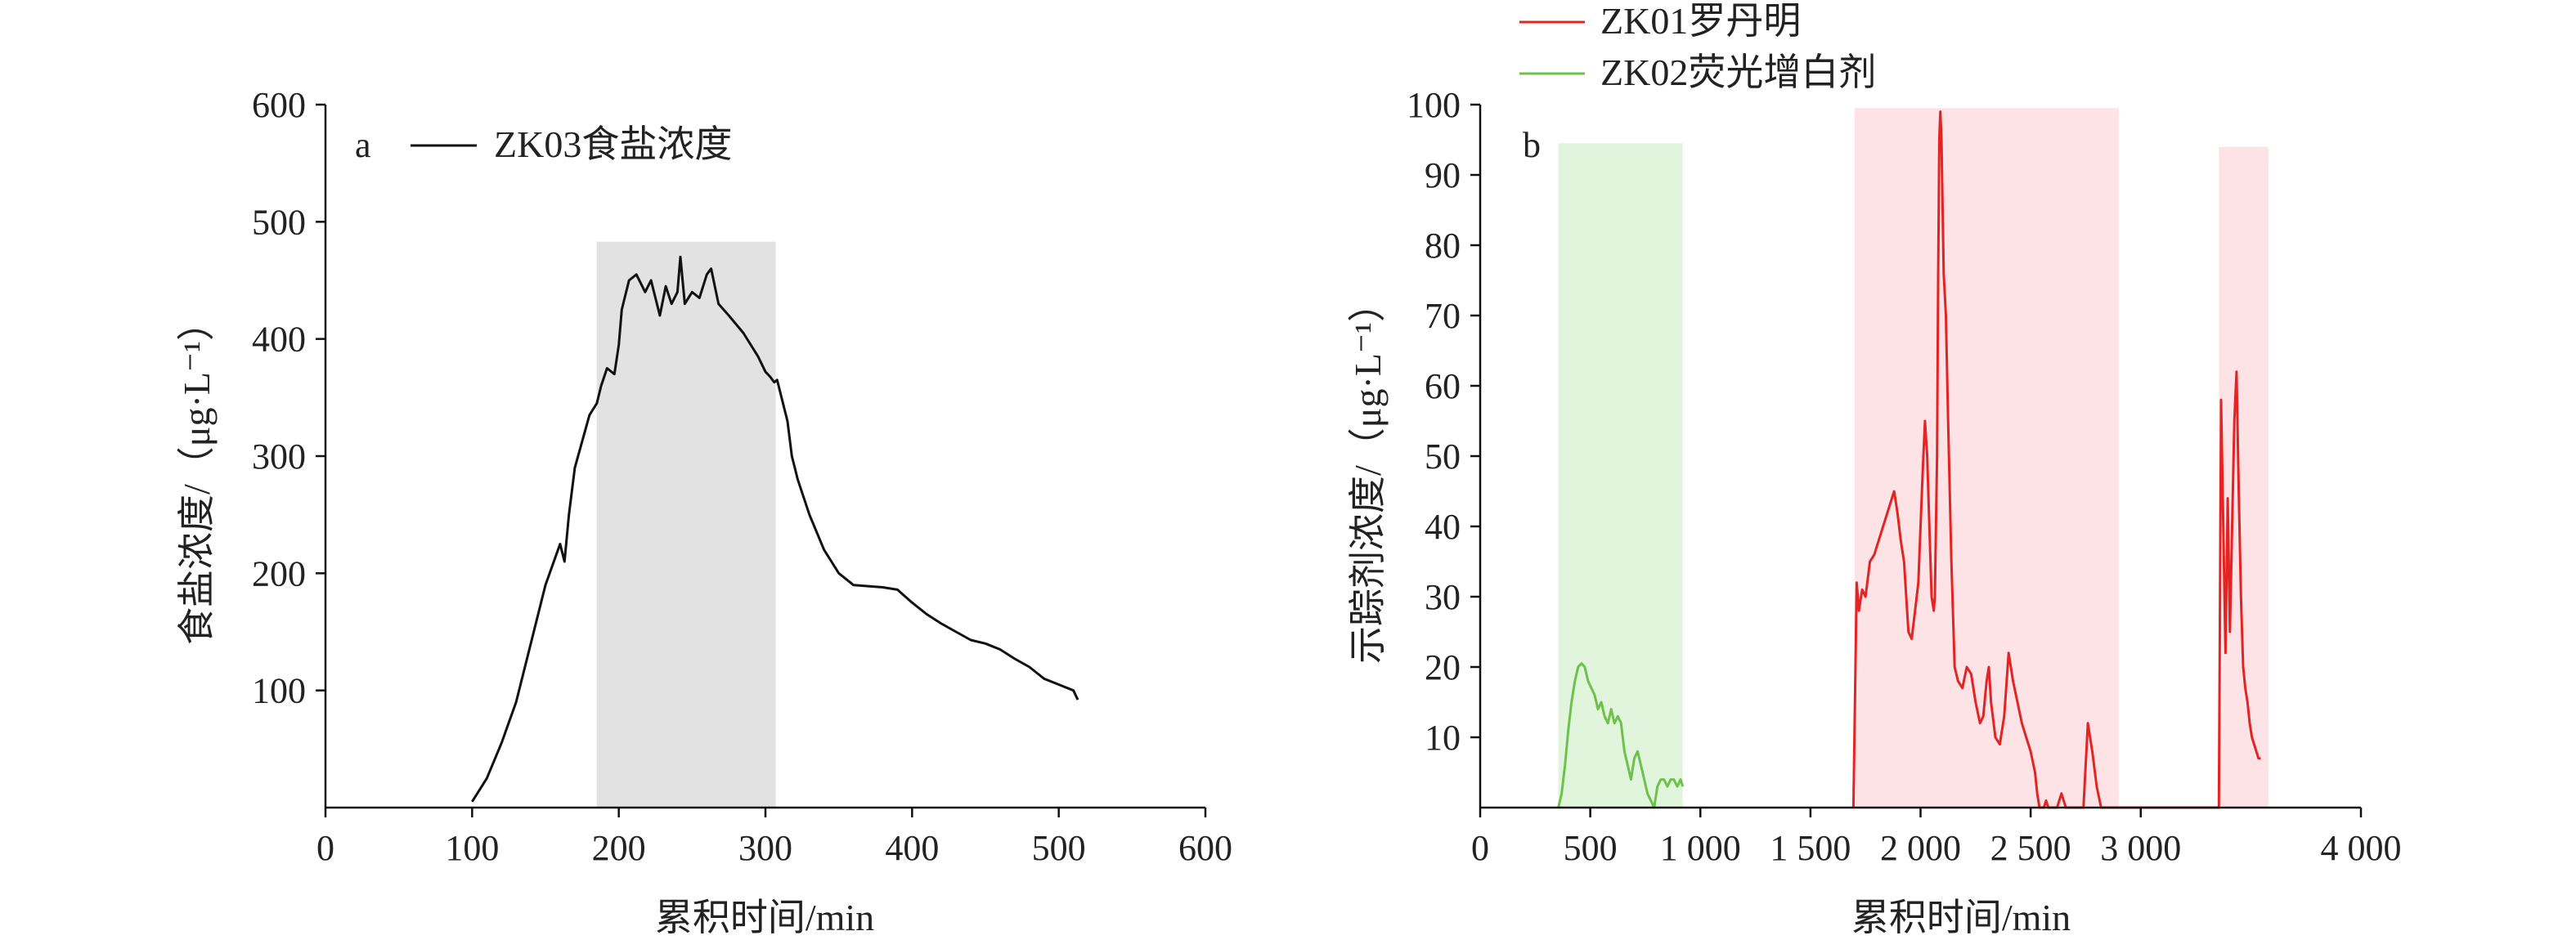 This screenshot has width=2576, height=949. I want to click on panel-a-x-tick-label: 100, so click(472, 848).